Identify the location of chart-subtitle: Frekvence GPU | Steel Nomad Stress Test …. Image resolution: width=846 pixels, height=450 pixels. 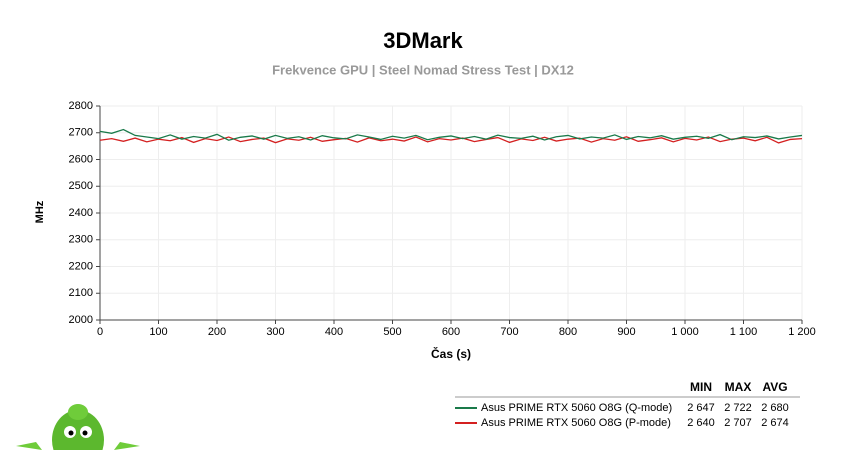
(423, 69).